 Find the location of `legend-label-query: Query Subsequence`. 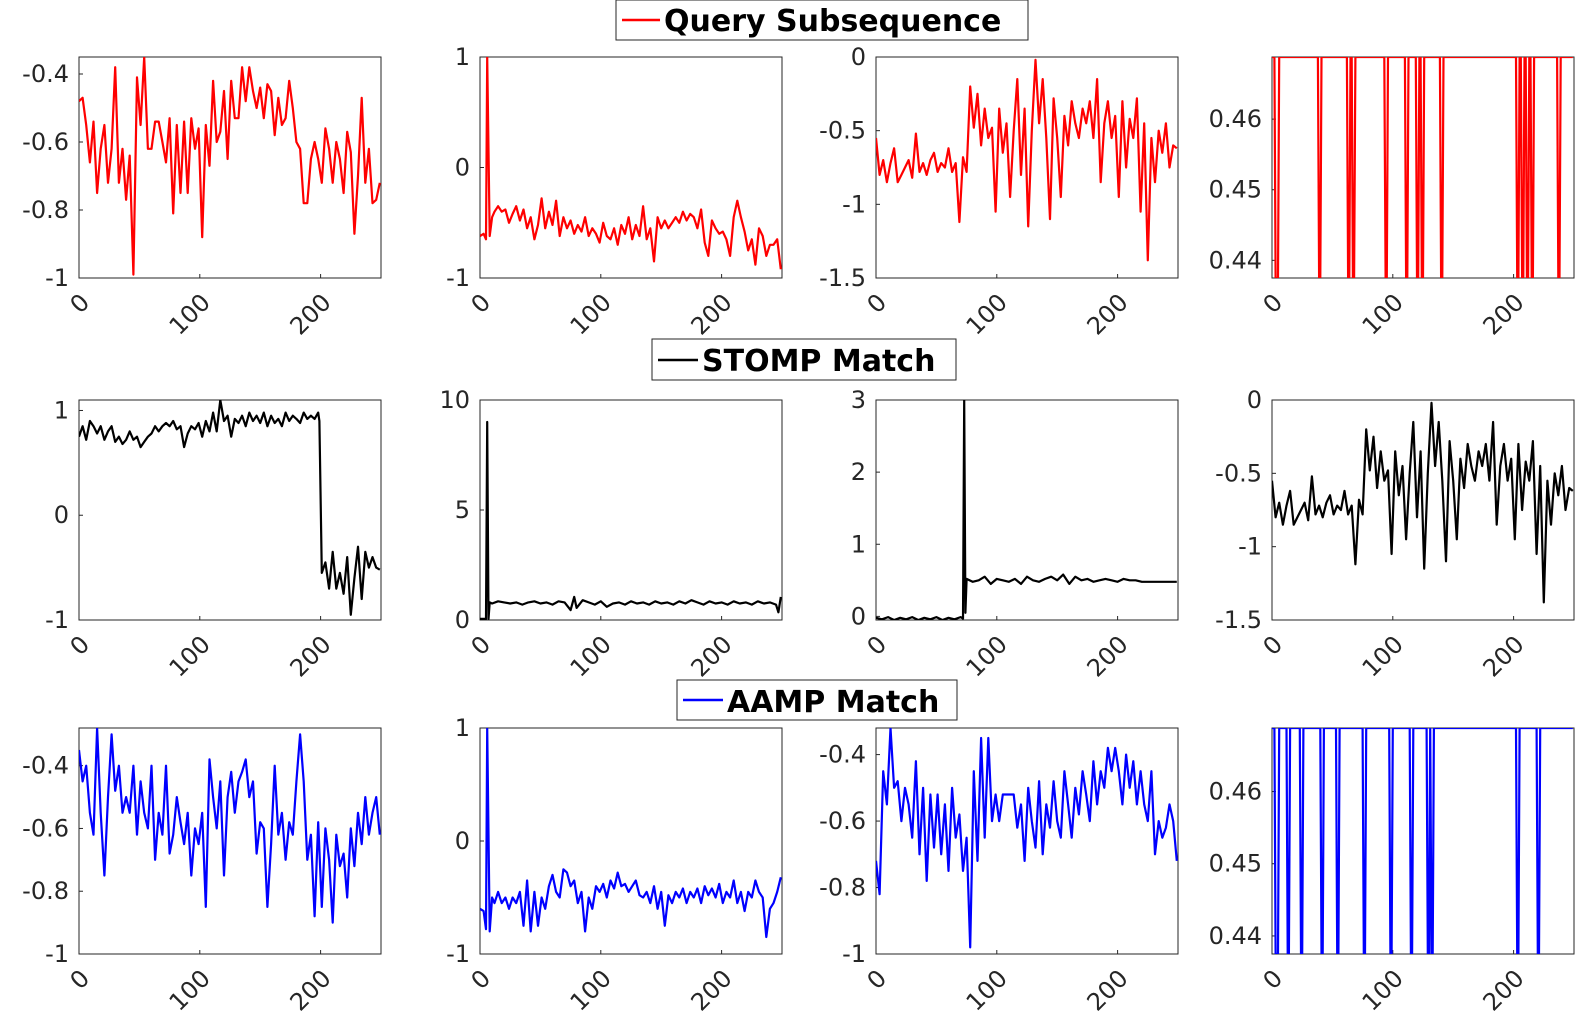

legend-label-query: Query Subsequence is located at coordinates (832, 21).